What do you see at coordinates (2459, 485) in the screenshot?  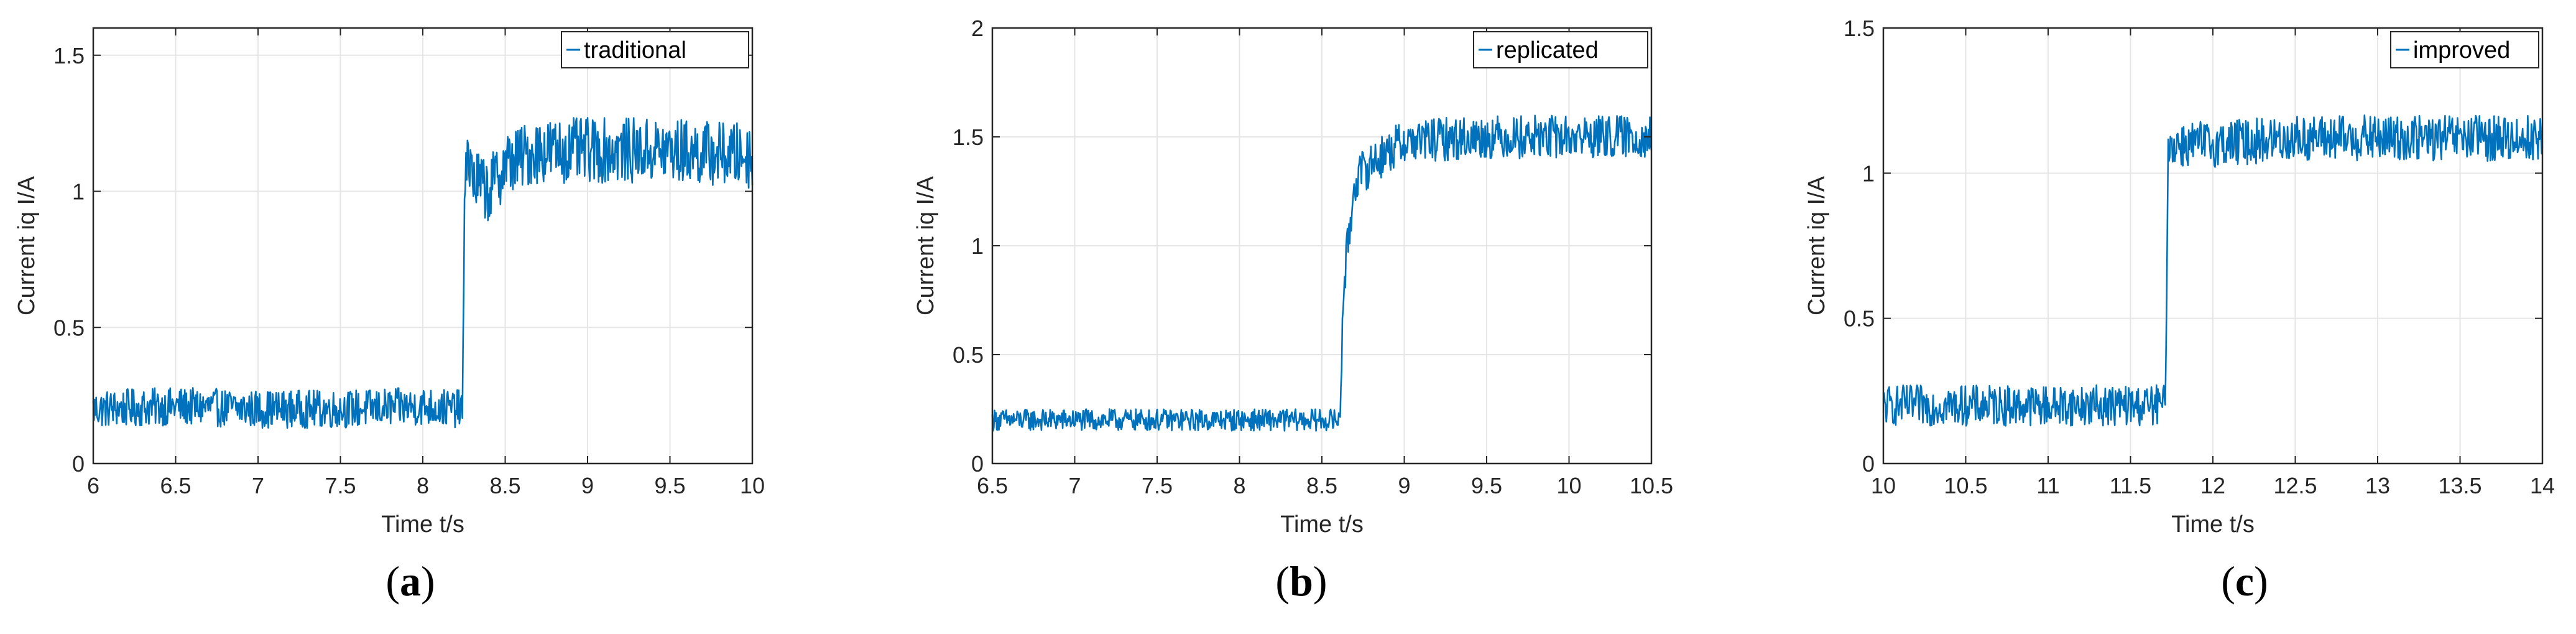 I see `x-tick-label: 13.5` at bounding box center [2459, 485].